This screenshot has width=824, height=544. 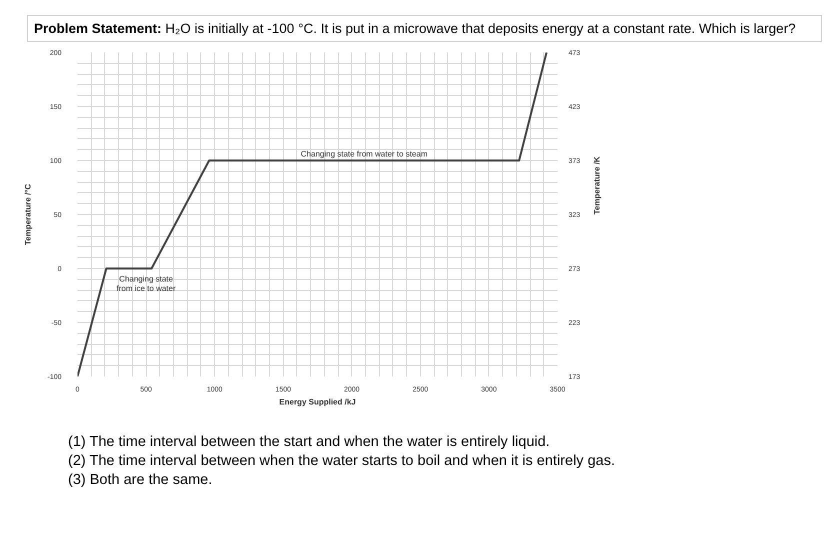 I want to click on text: (3) Both are the same., so click(x=141, y=480).